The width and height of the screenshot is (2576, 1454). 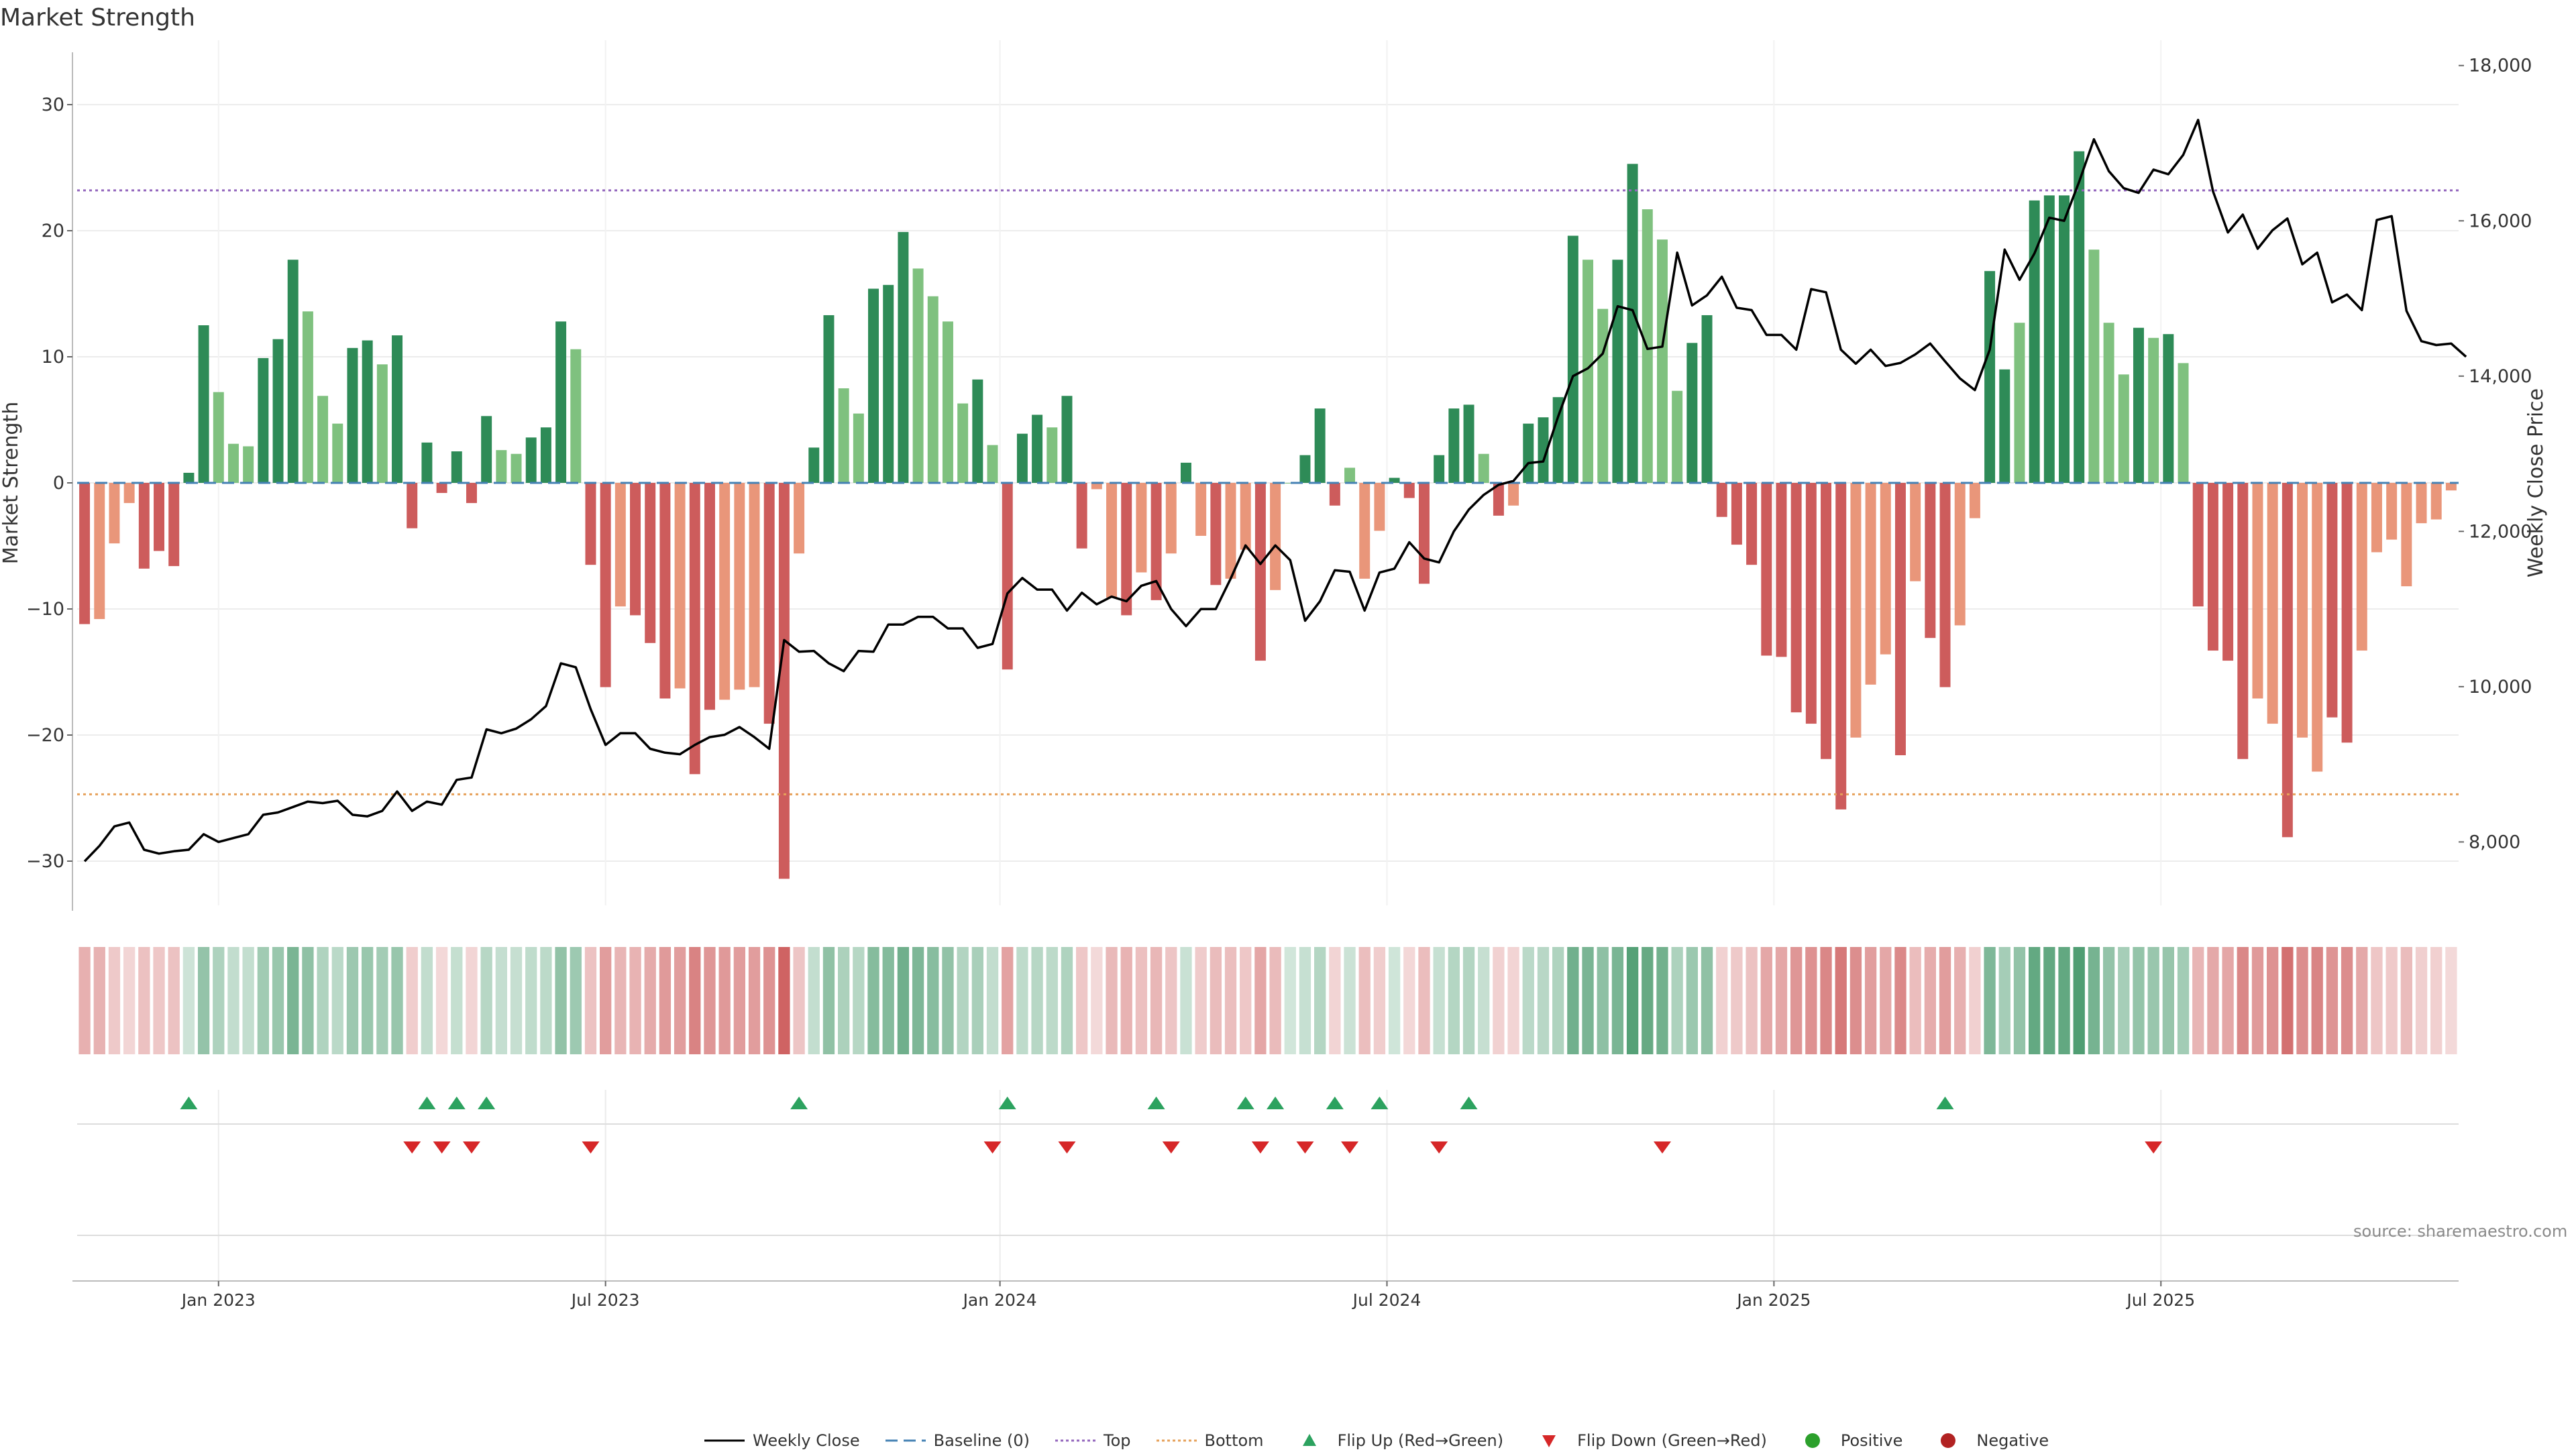 I want to click on legend-top-symbol, so click(x=1075, y=1440).